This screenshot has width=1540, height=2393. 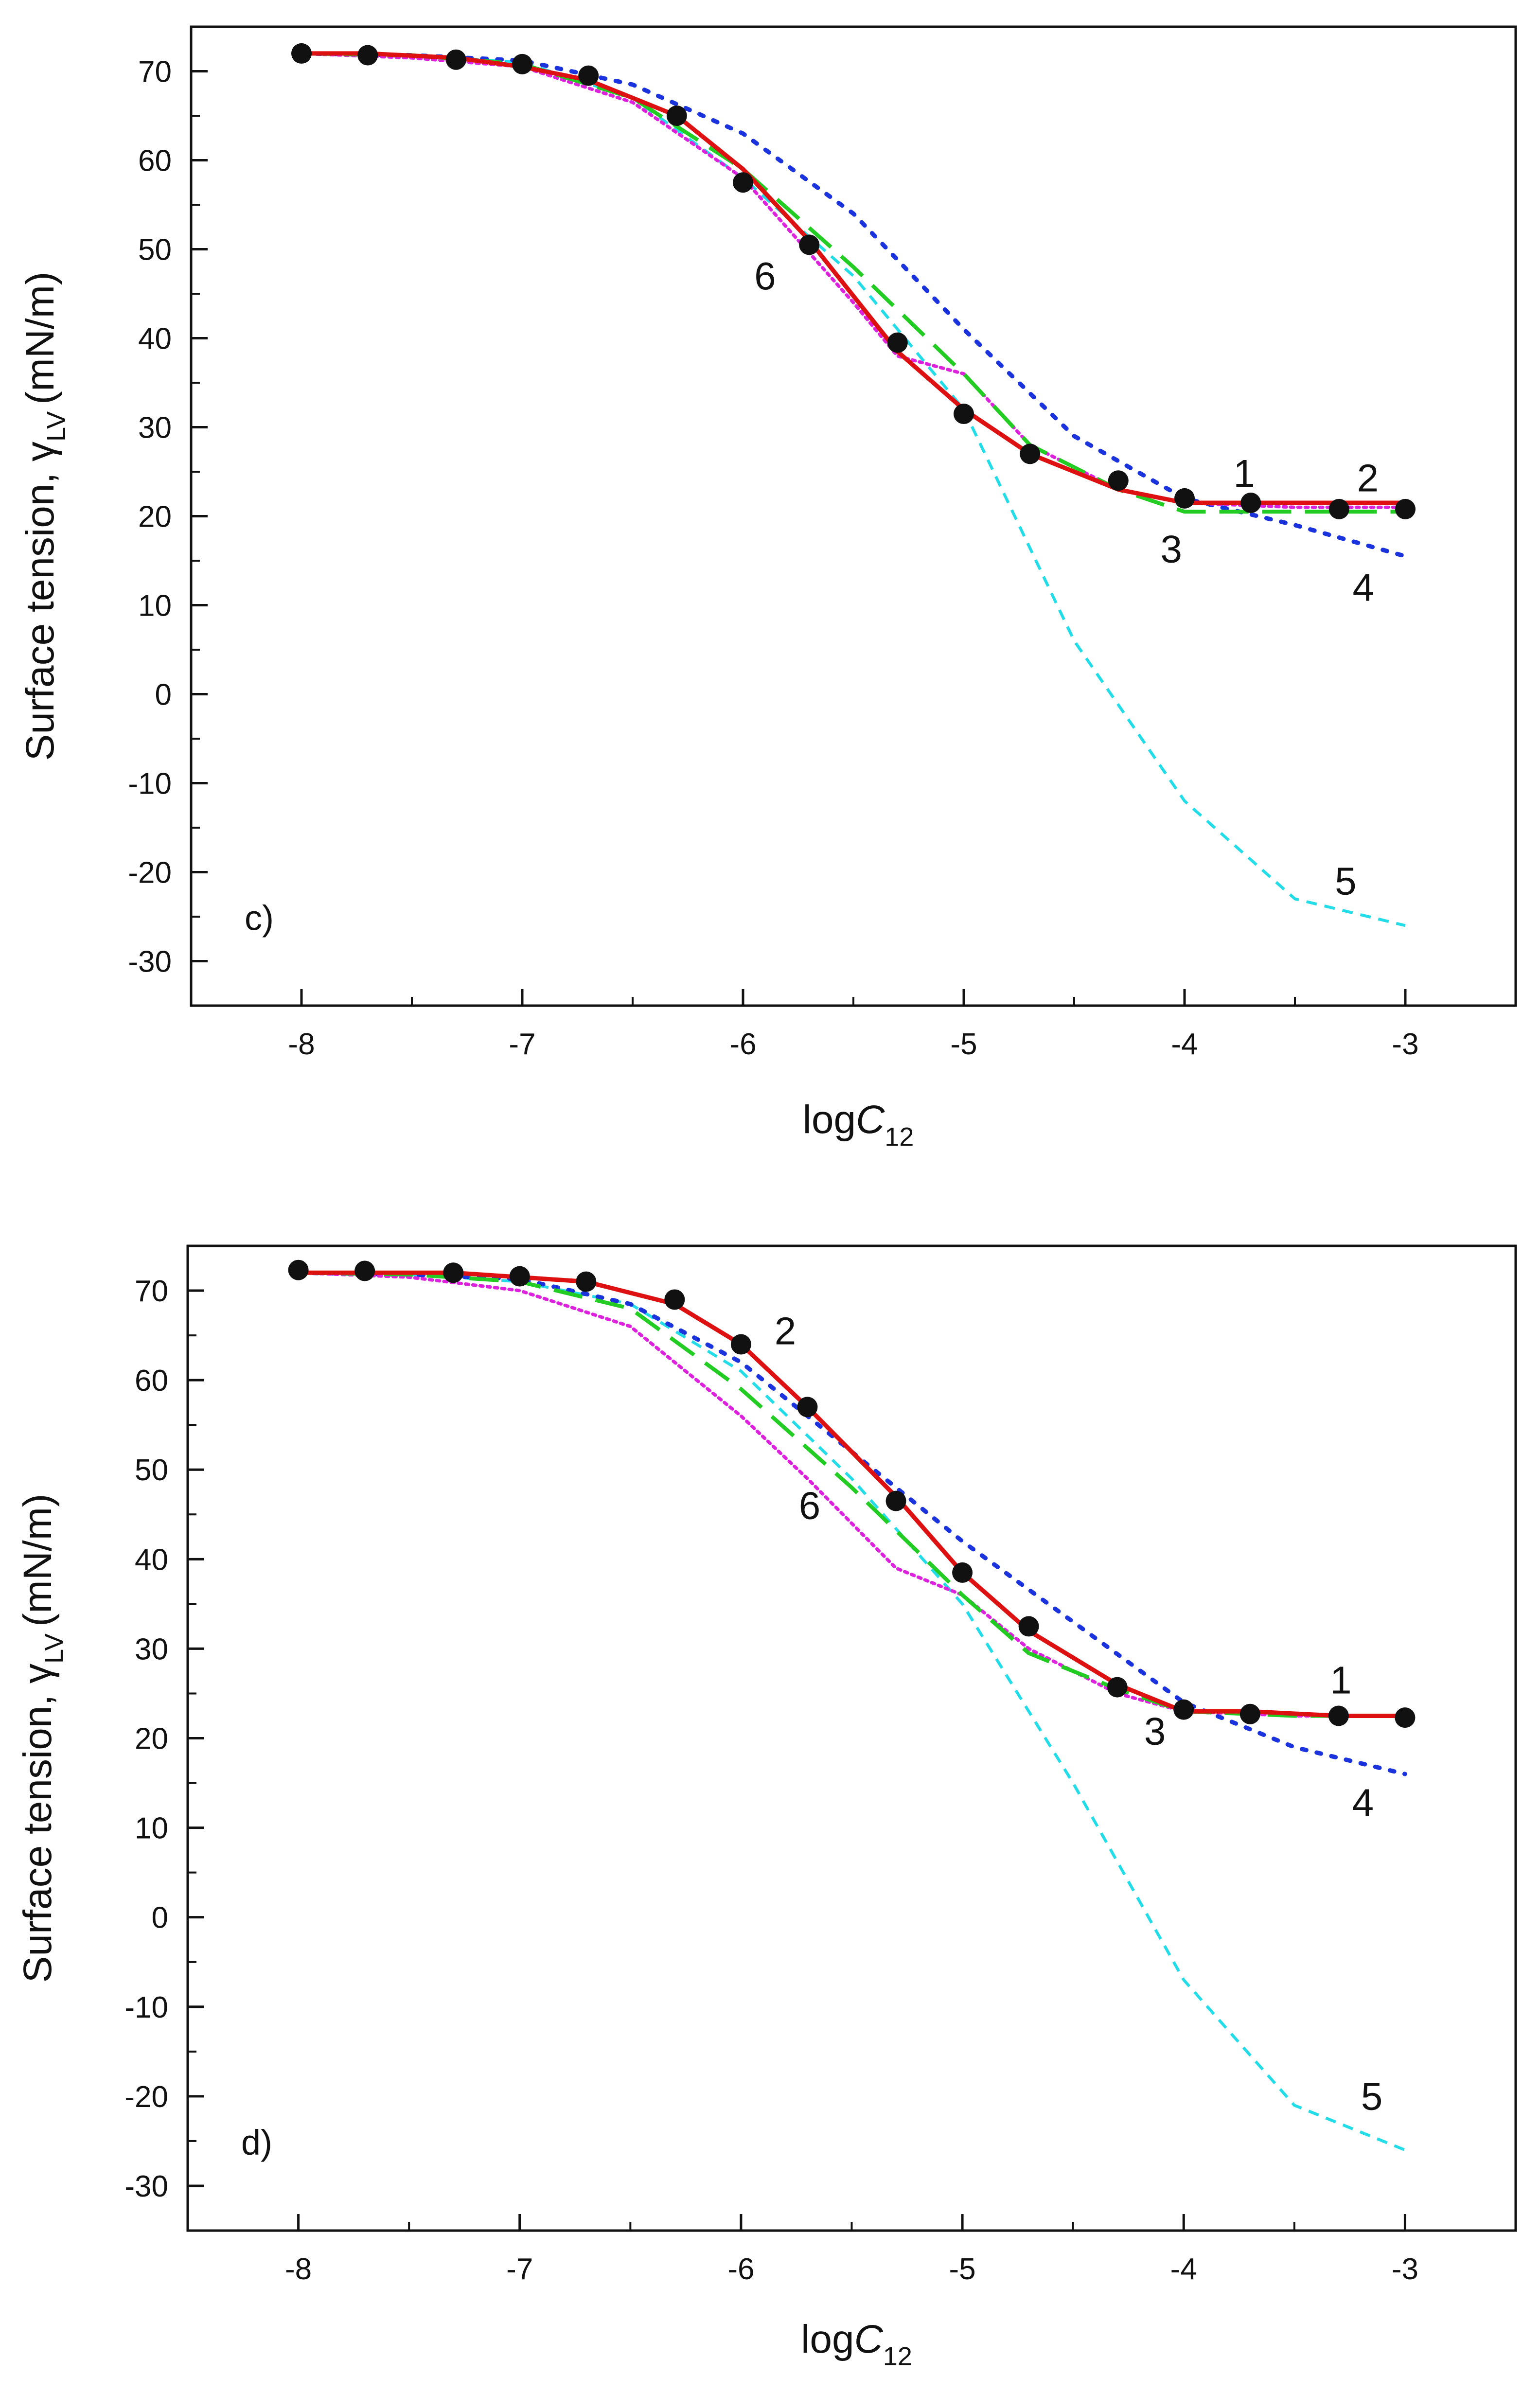 I want to click on y-tick-label: 0, so click(x=160, y=1918).